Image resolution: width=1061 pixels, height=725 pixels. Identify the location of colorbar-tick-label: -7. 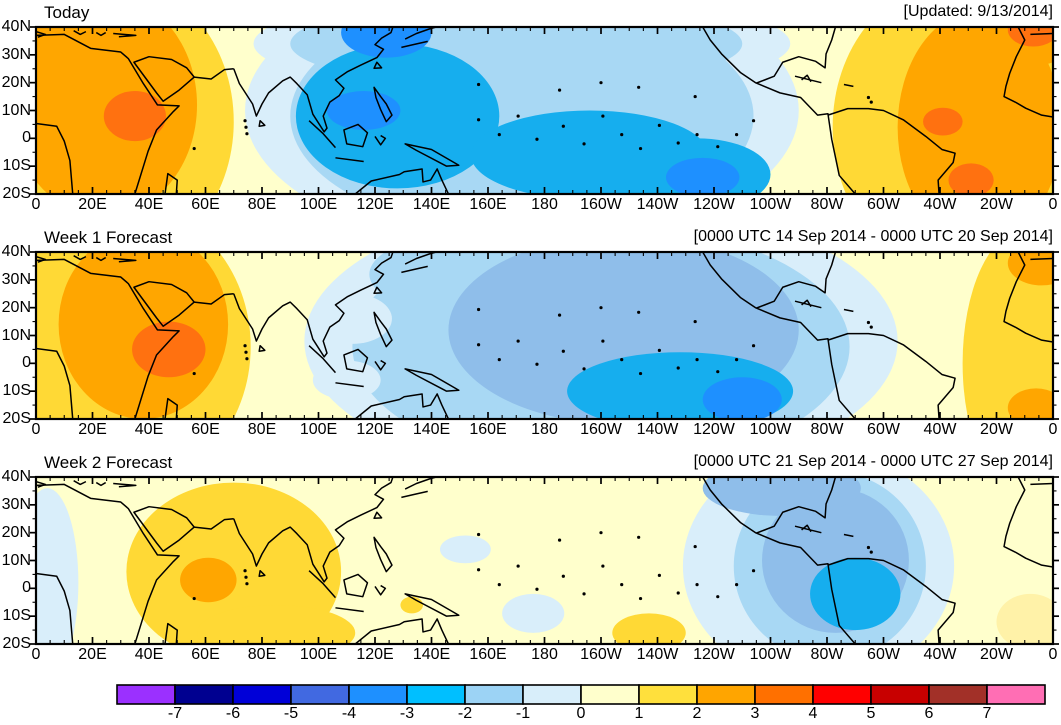
(175, 713).